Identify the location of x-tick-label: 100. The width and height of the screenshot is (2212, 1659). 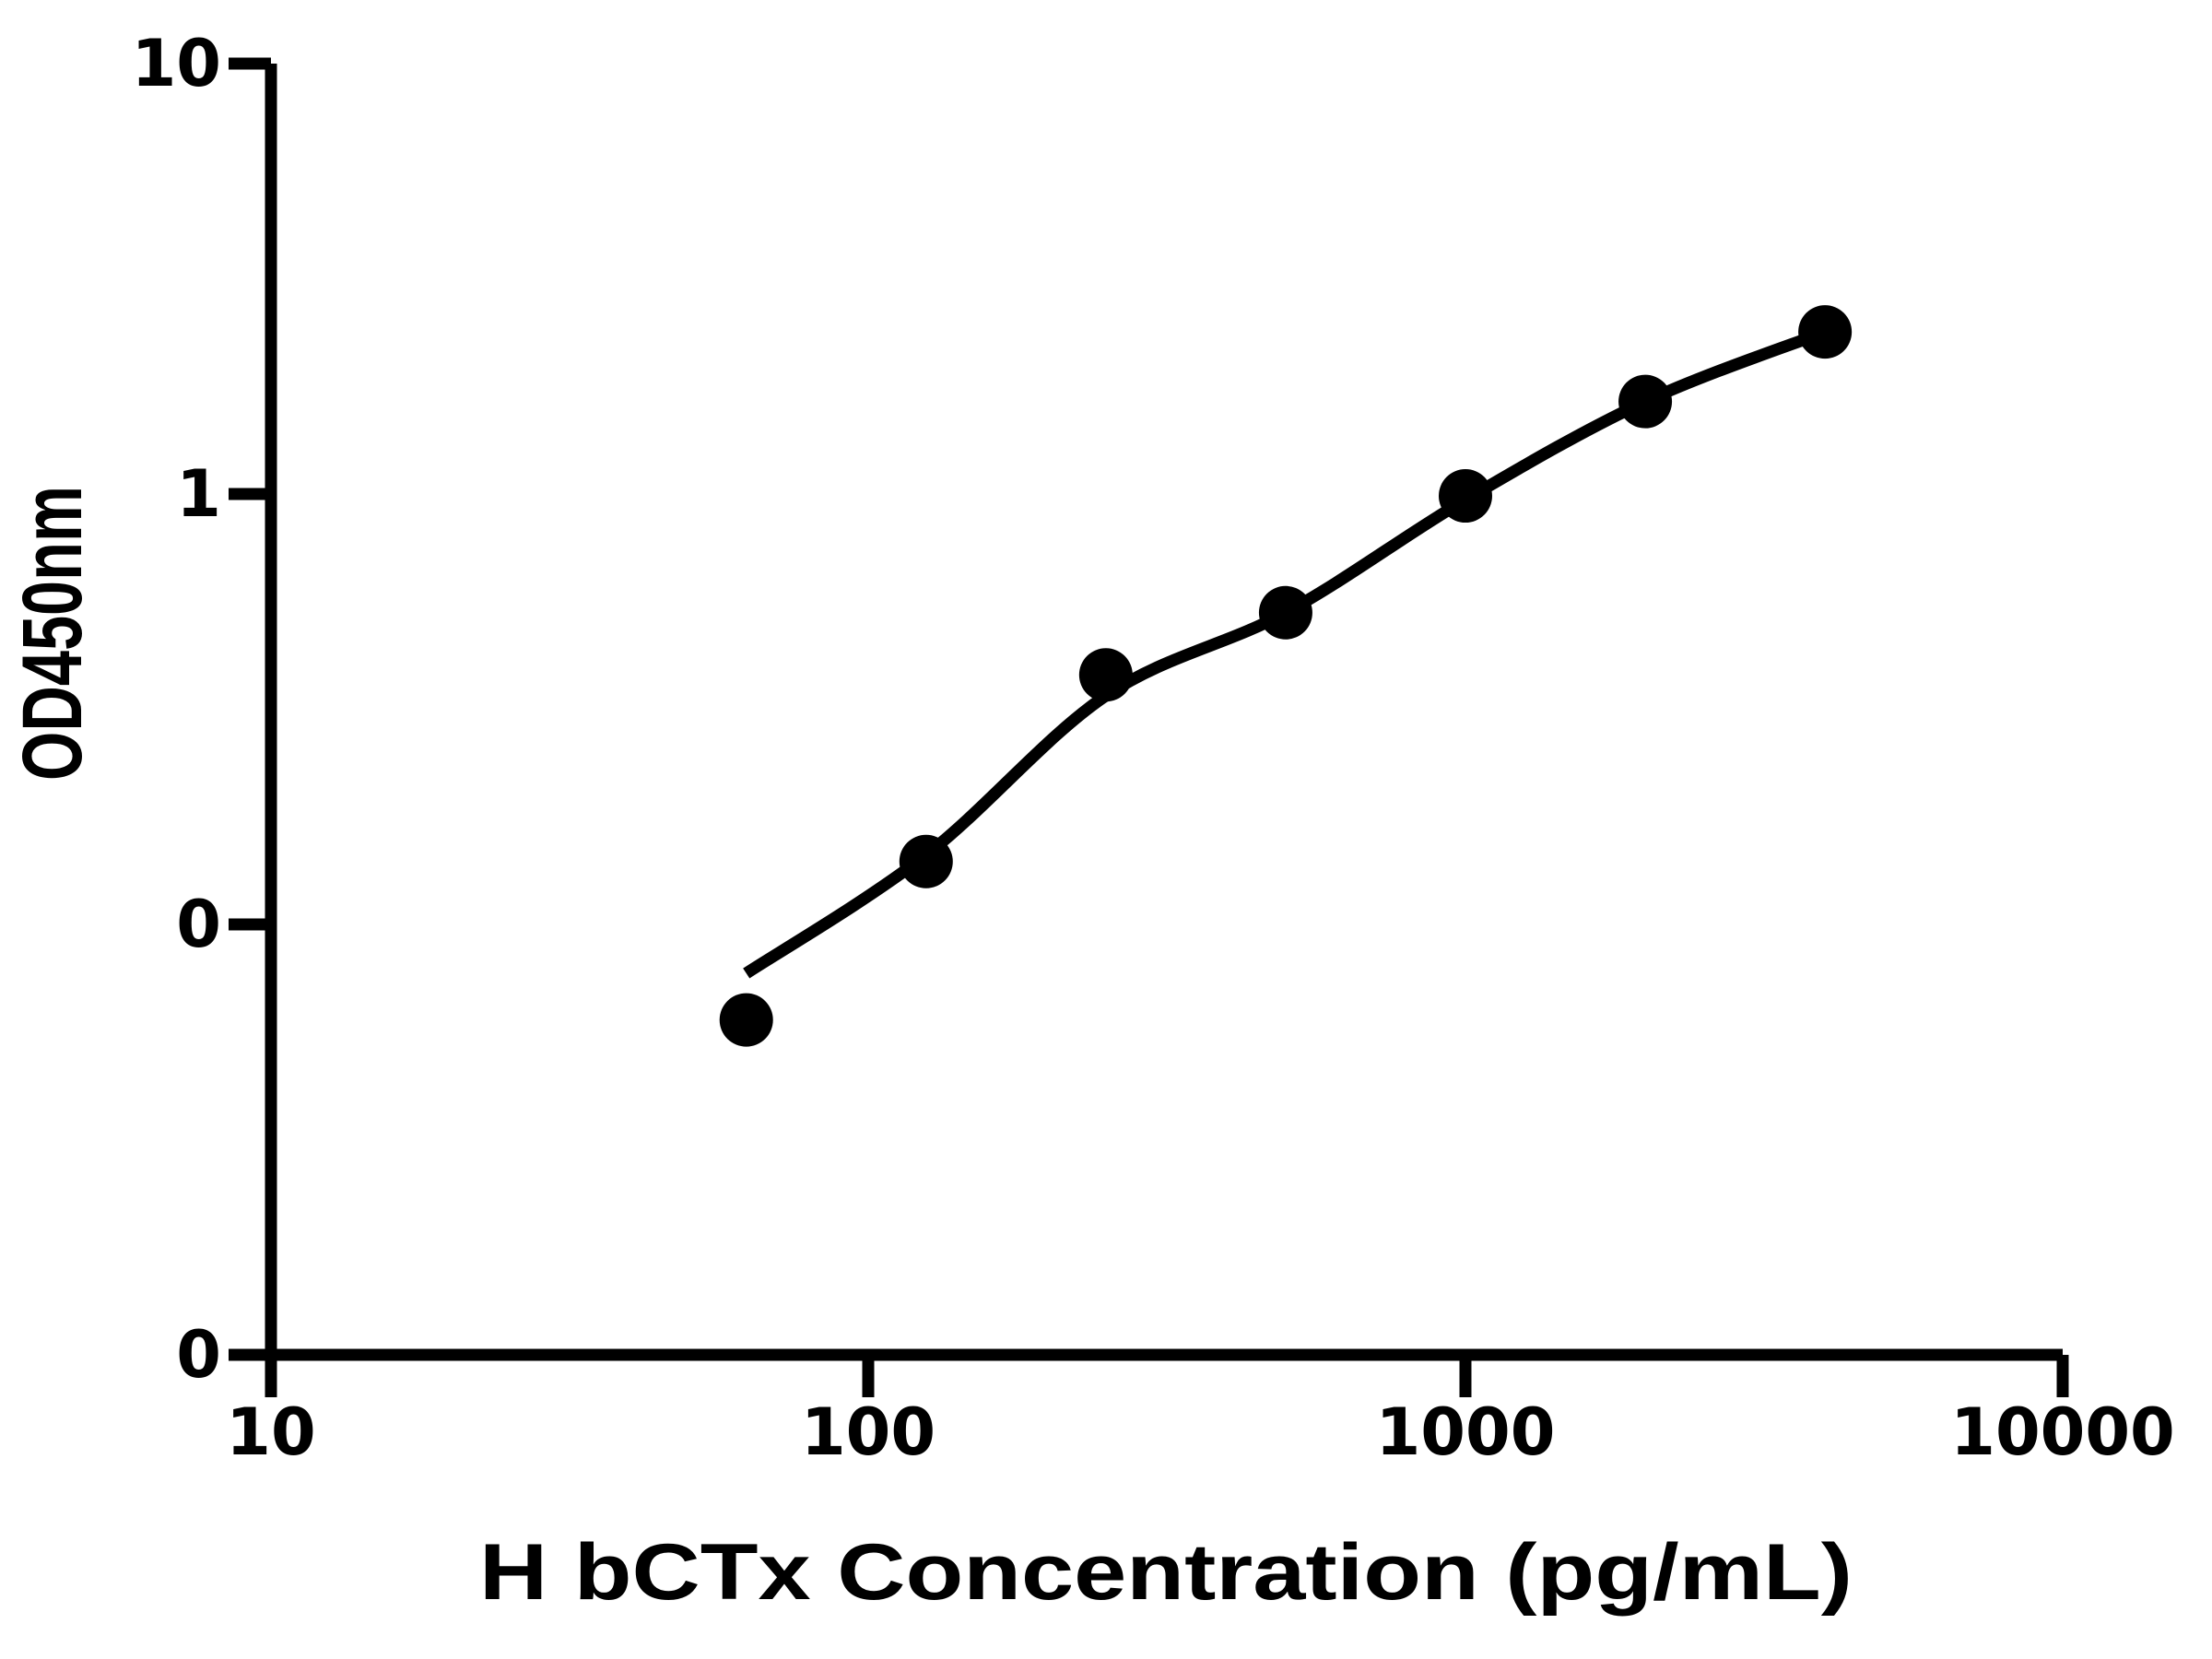
(868, 1432).